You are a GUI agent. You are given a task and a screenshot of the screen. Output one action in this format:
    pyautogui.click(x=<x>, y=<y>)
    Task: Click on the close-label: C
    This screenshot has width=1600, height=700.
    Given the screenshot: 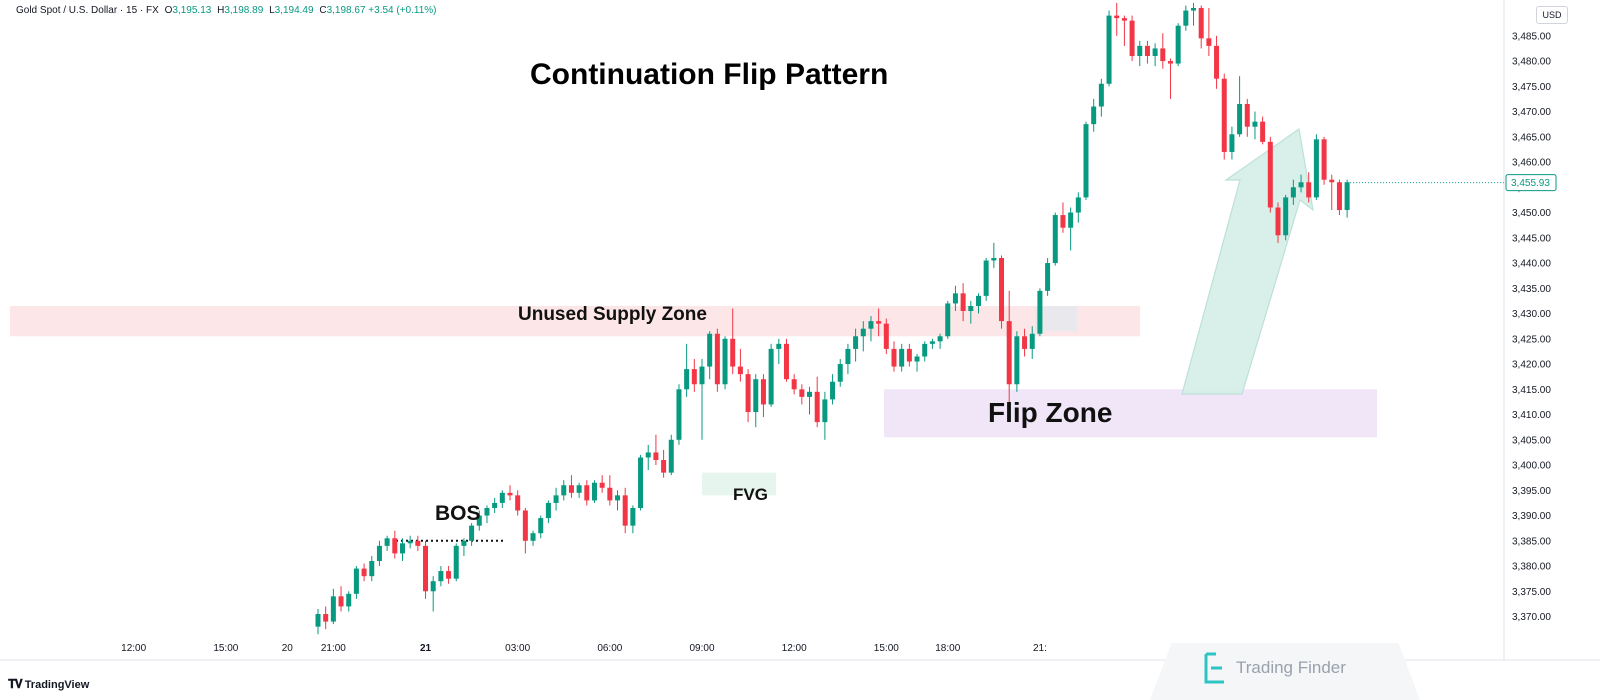 What is the action you would take?
    pyautogui.click(x=323, y=10)
    